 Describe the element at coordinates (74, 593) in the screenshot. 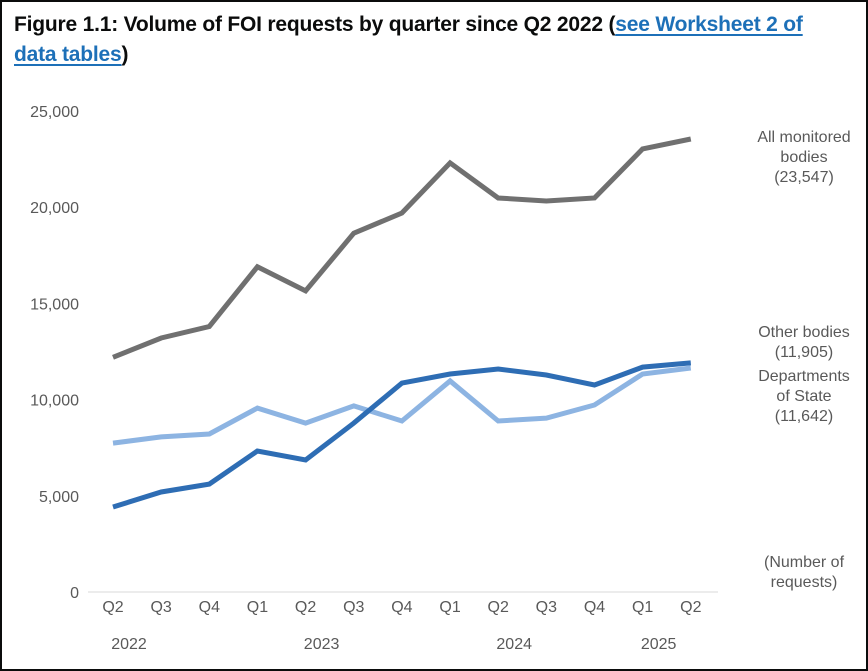

I see `y-tick-label: 0` at that location.